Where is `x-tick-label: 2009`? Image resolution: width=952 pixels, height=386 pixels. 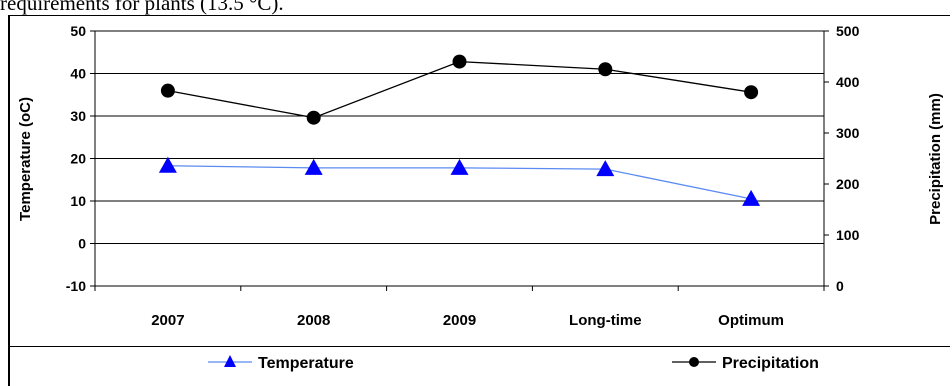
x-tick-label: 2009 is located at coordinates (459, 320).